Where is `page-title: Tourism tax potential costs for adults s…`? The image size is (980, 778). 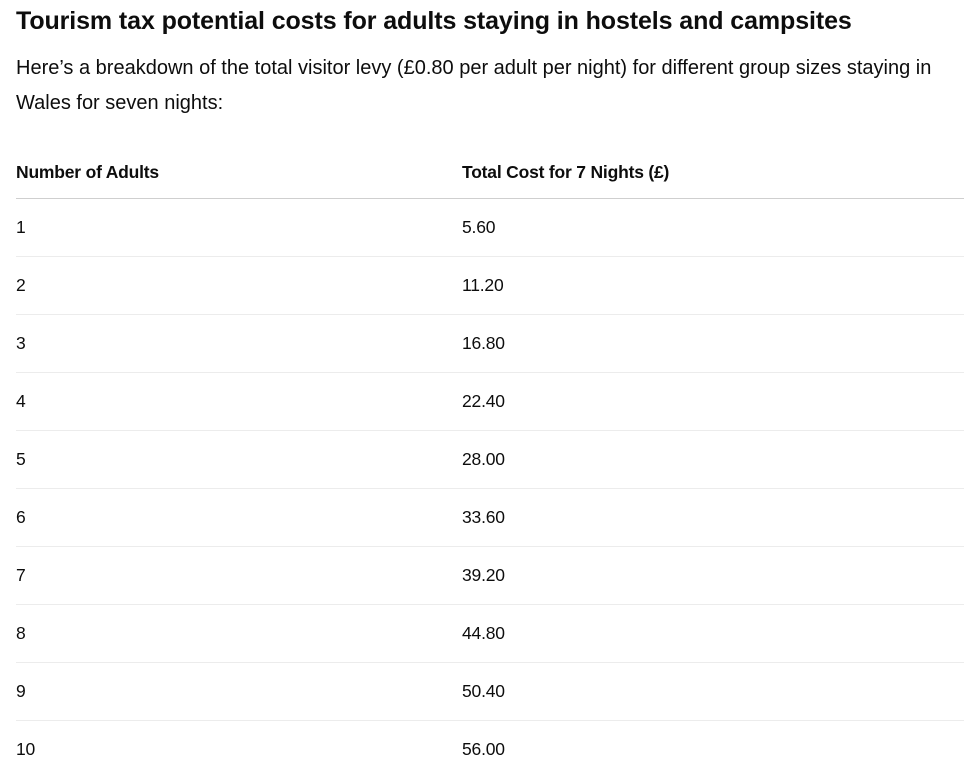
page-title: Tourism tax potential costs for adults s… is located at coordinates (490, 18).